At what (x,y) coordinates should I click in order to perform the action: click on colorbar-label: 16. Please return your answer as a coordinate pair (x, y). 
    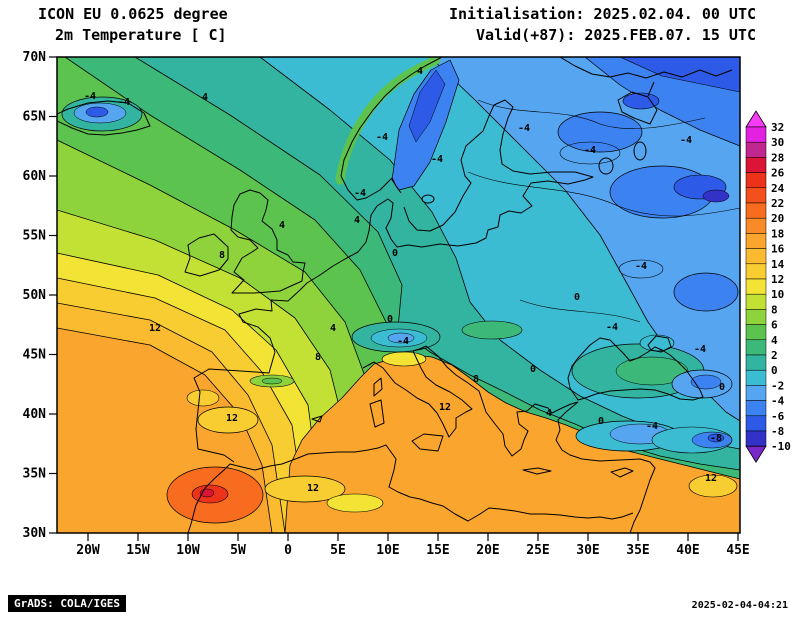
    Looking at the image, I should click on (778, 249).